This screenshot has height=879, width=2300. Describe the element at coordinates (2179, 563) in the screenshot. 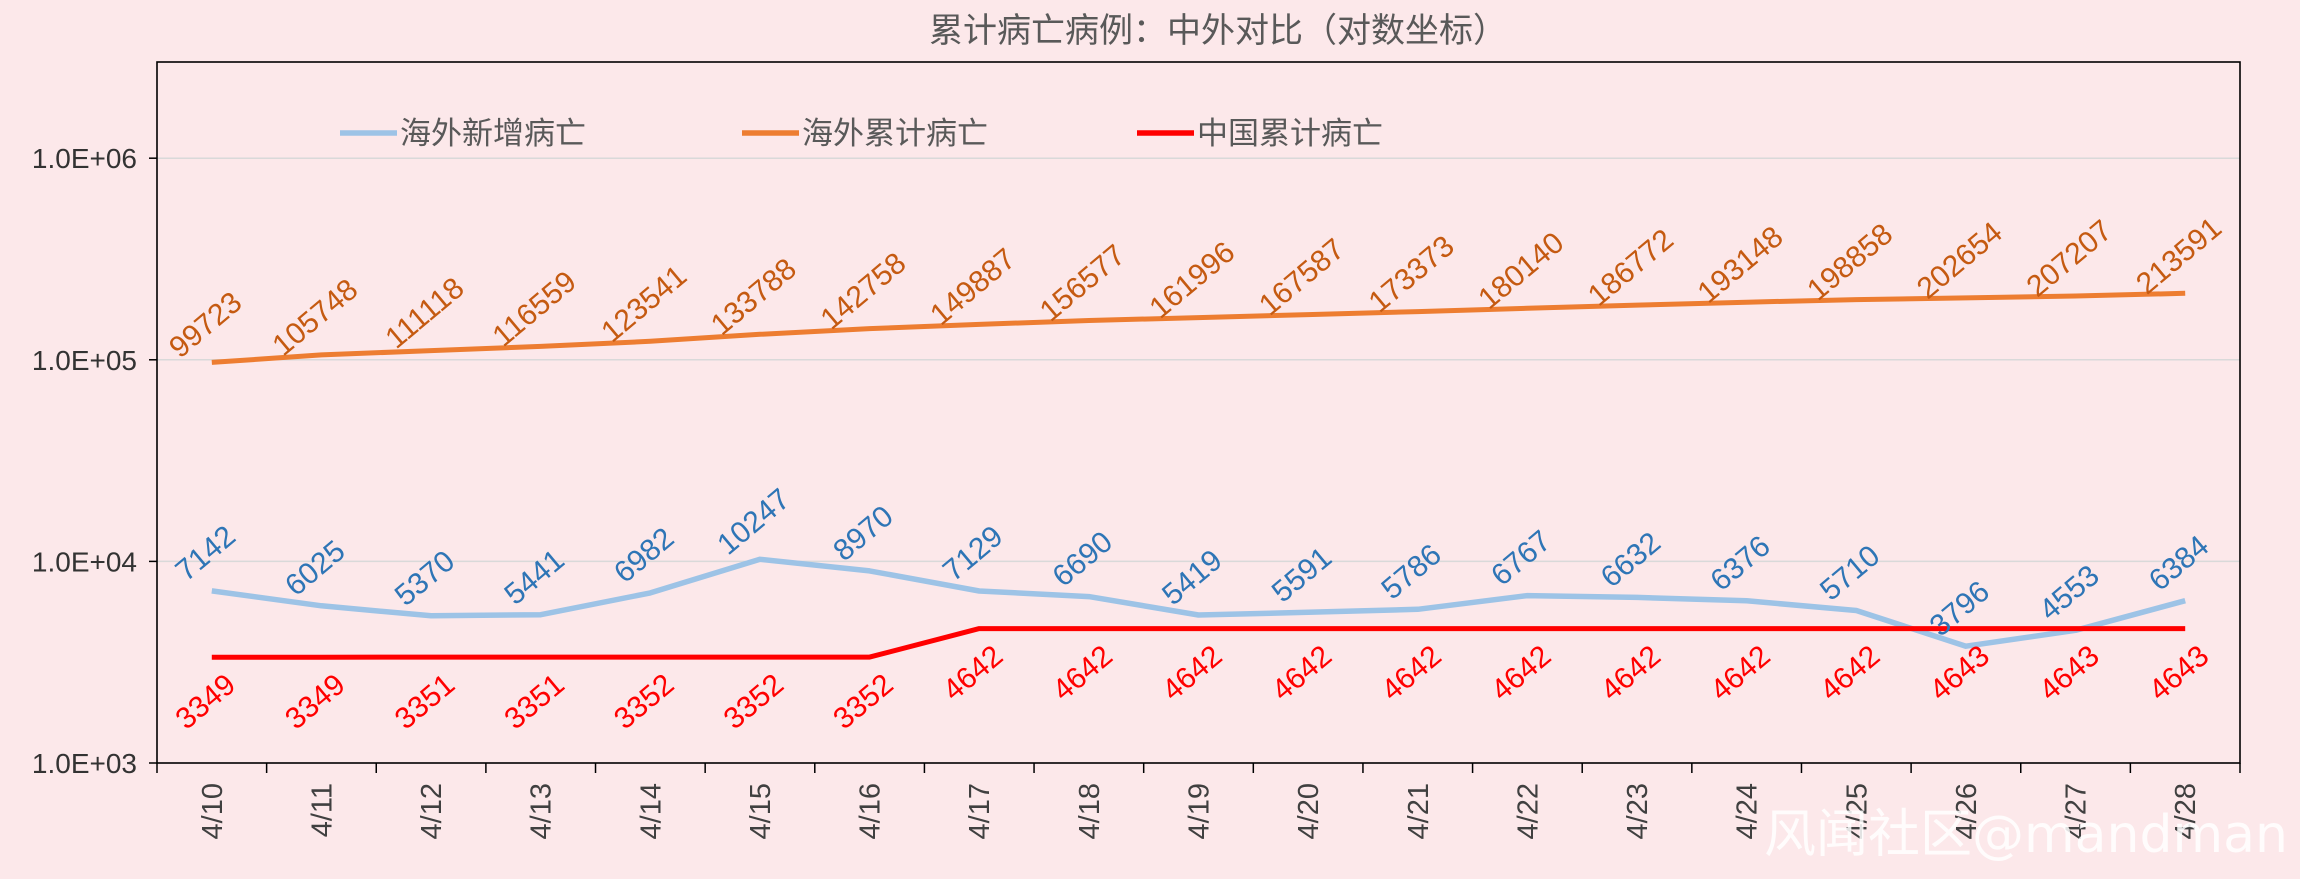

I see `data-label-s0-4/28: 6384` at that location.